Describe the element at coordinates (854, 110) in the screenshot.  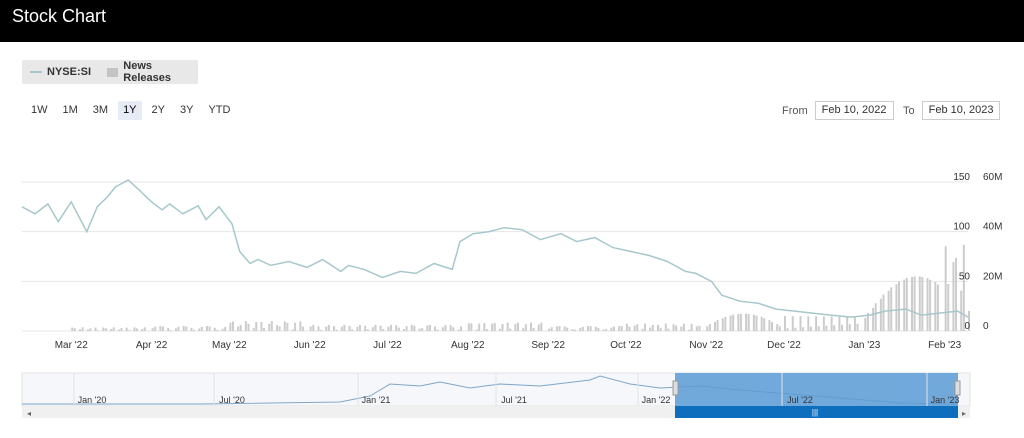
I see `from-date-input: Feb 10, 2022` at that location.